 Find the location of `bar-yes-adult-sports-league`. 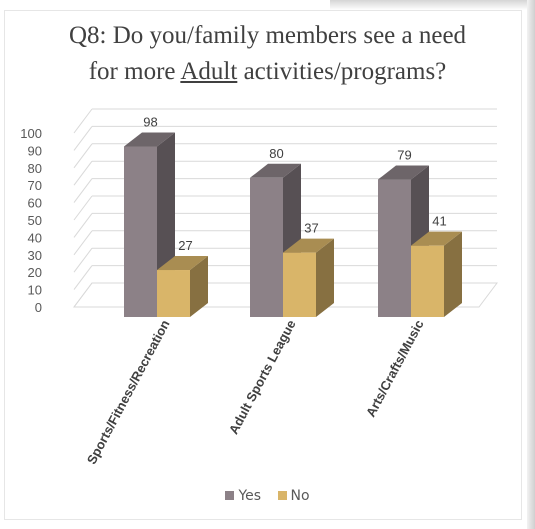

bar-yes-adult-sports-league is located at coordinates (266, 247).